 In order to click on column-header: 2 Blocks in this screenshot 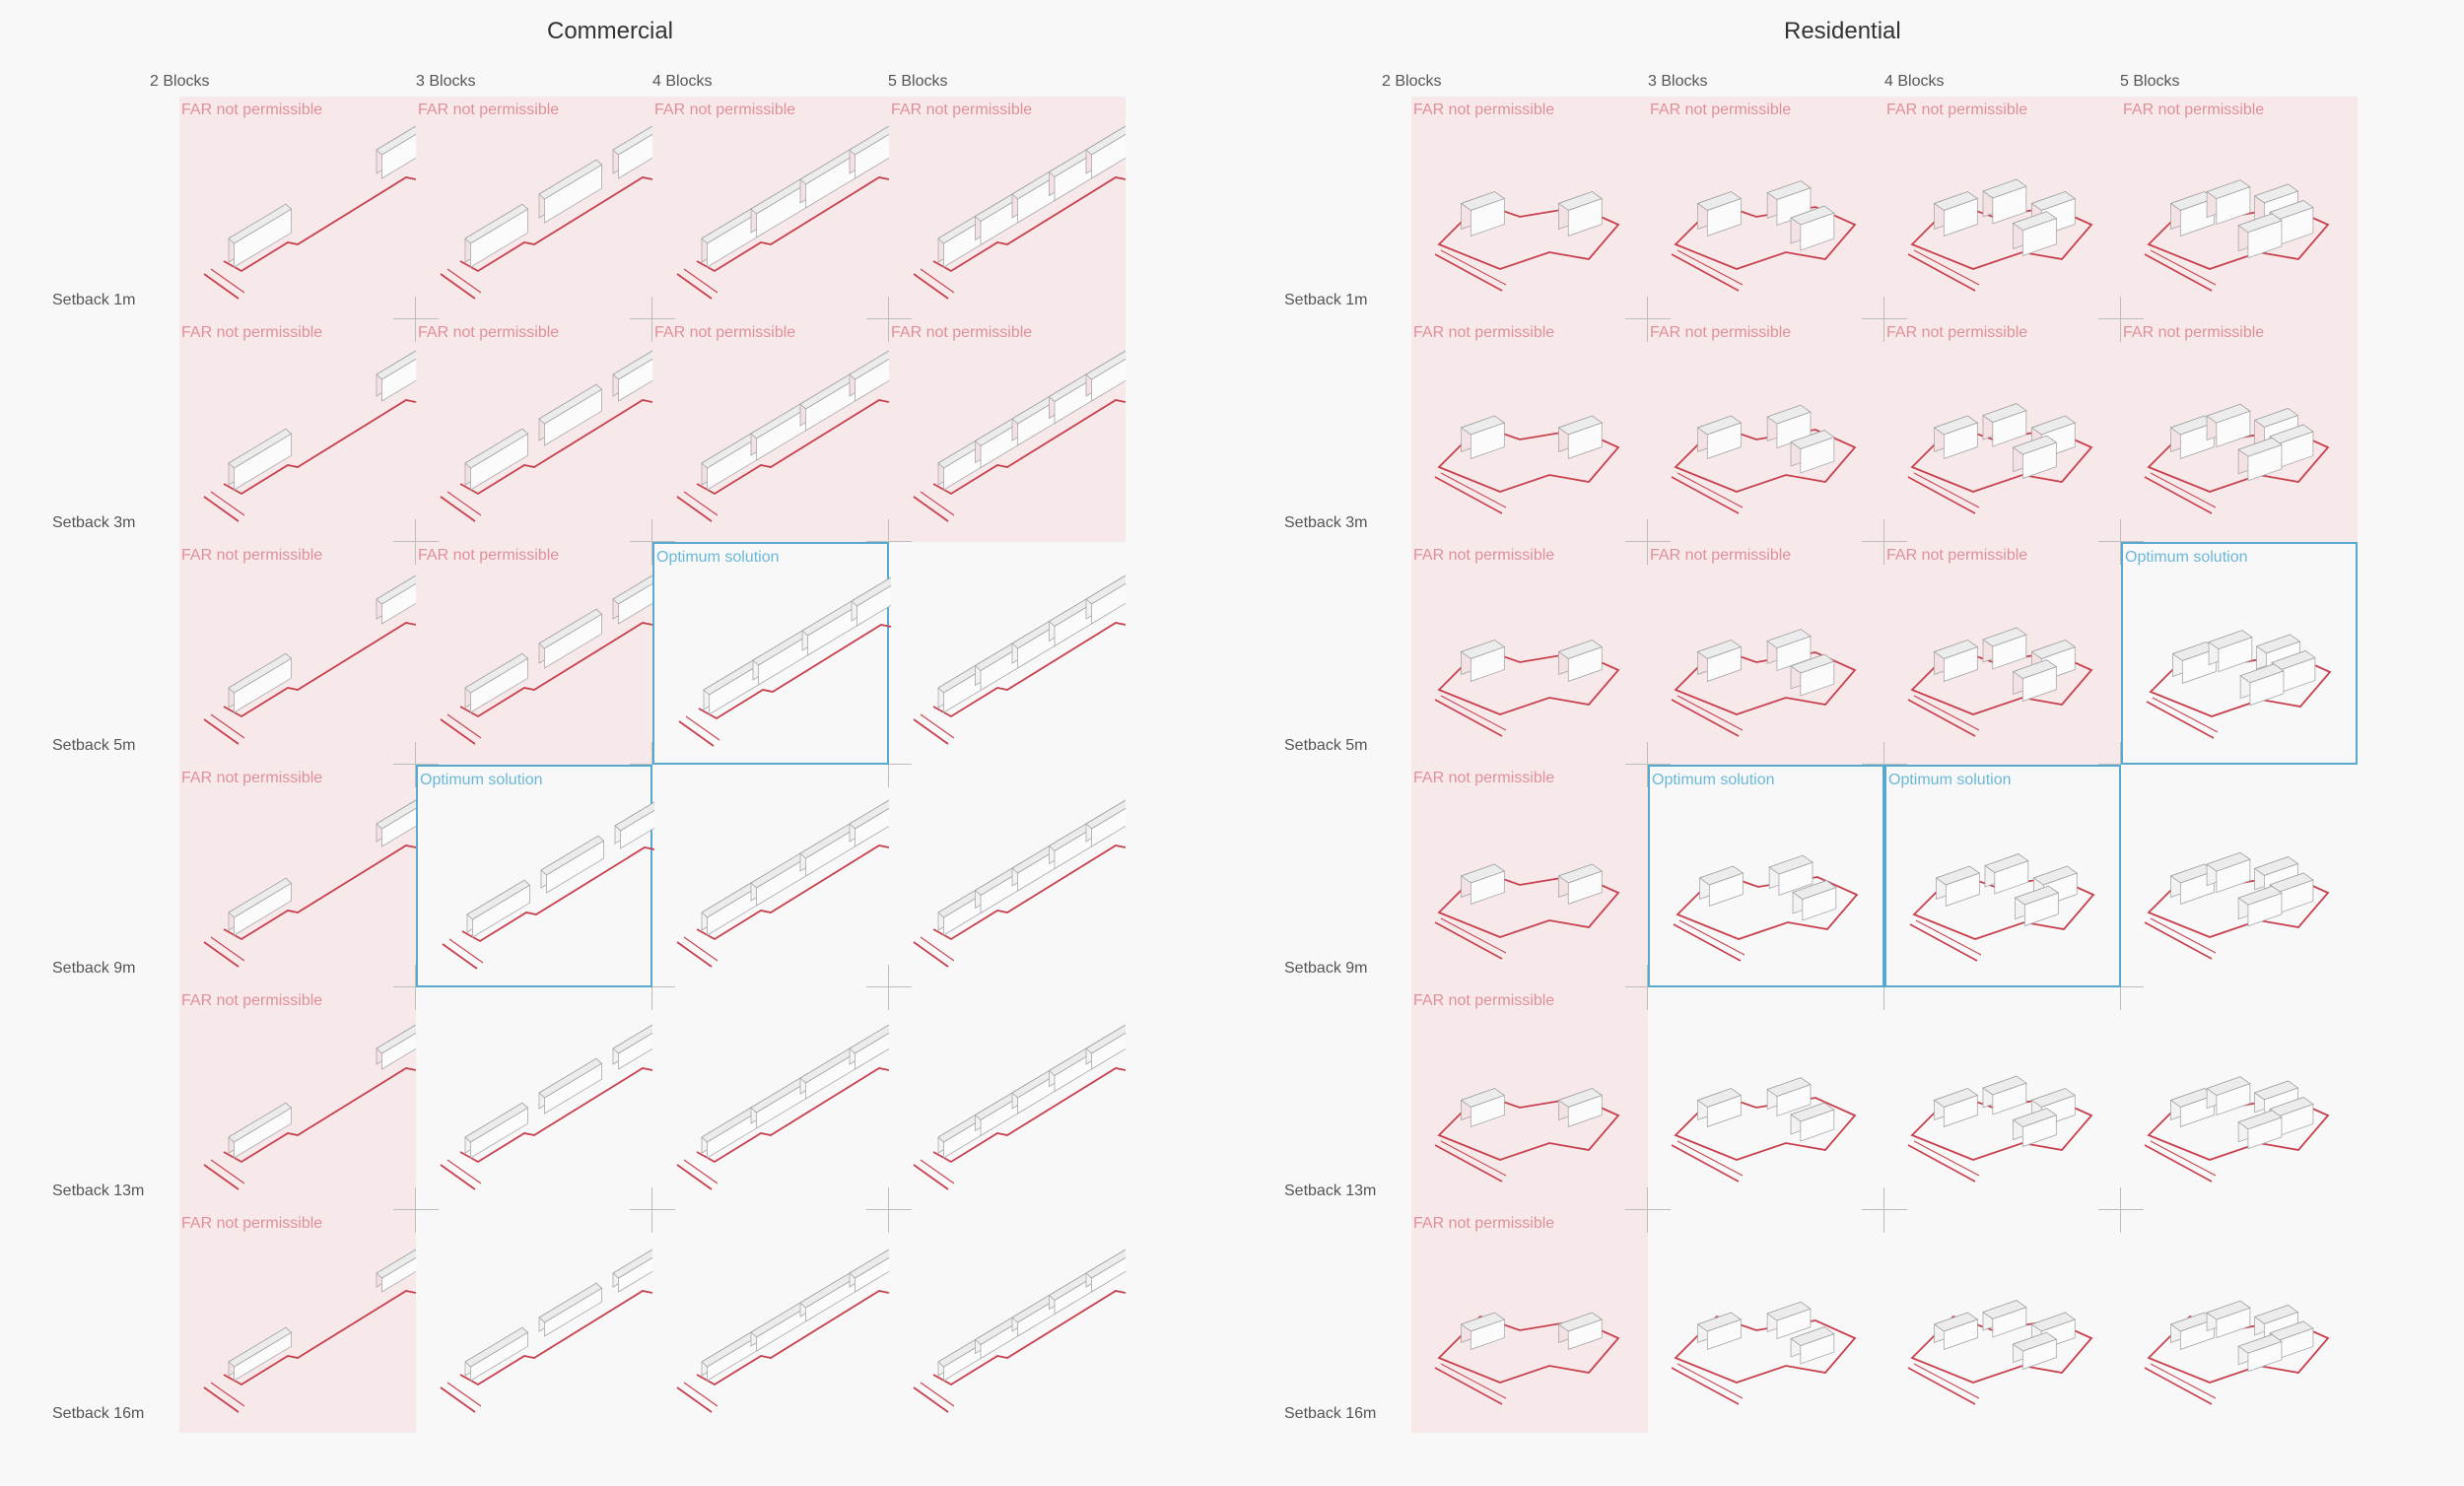, I will do `click(180, 81)`.